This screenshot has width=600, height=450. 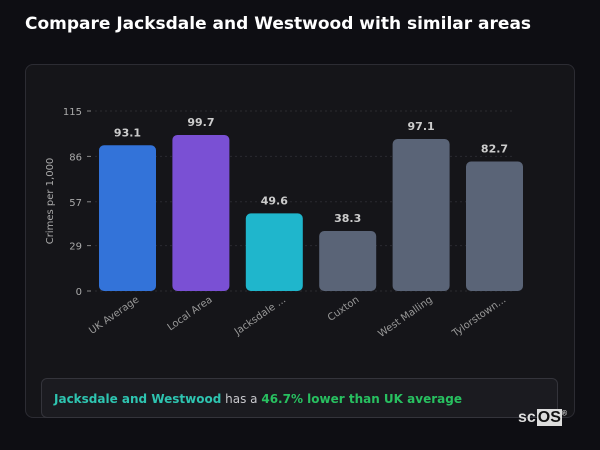 What do you see at coordinates (421, 126) in the screenshot?
I see `bar-value-label: 97.1` at bounding box center [421, 126].